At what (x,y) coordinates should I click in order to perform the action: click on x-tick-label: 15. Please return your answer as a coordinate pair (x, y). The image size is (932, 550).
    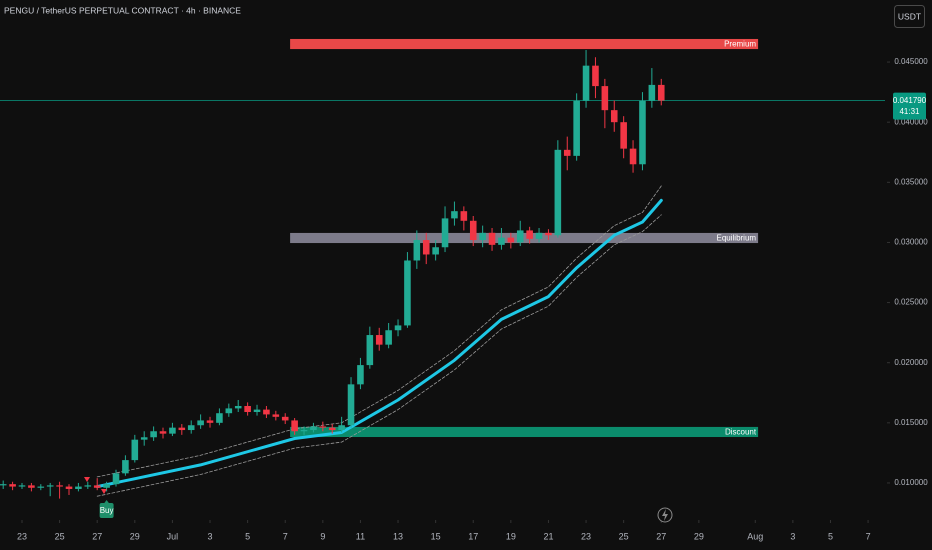
    Looking at the image, I should click on (436, 536).